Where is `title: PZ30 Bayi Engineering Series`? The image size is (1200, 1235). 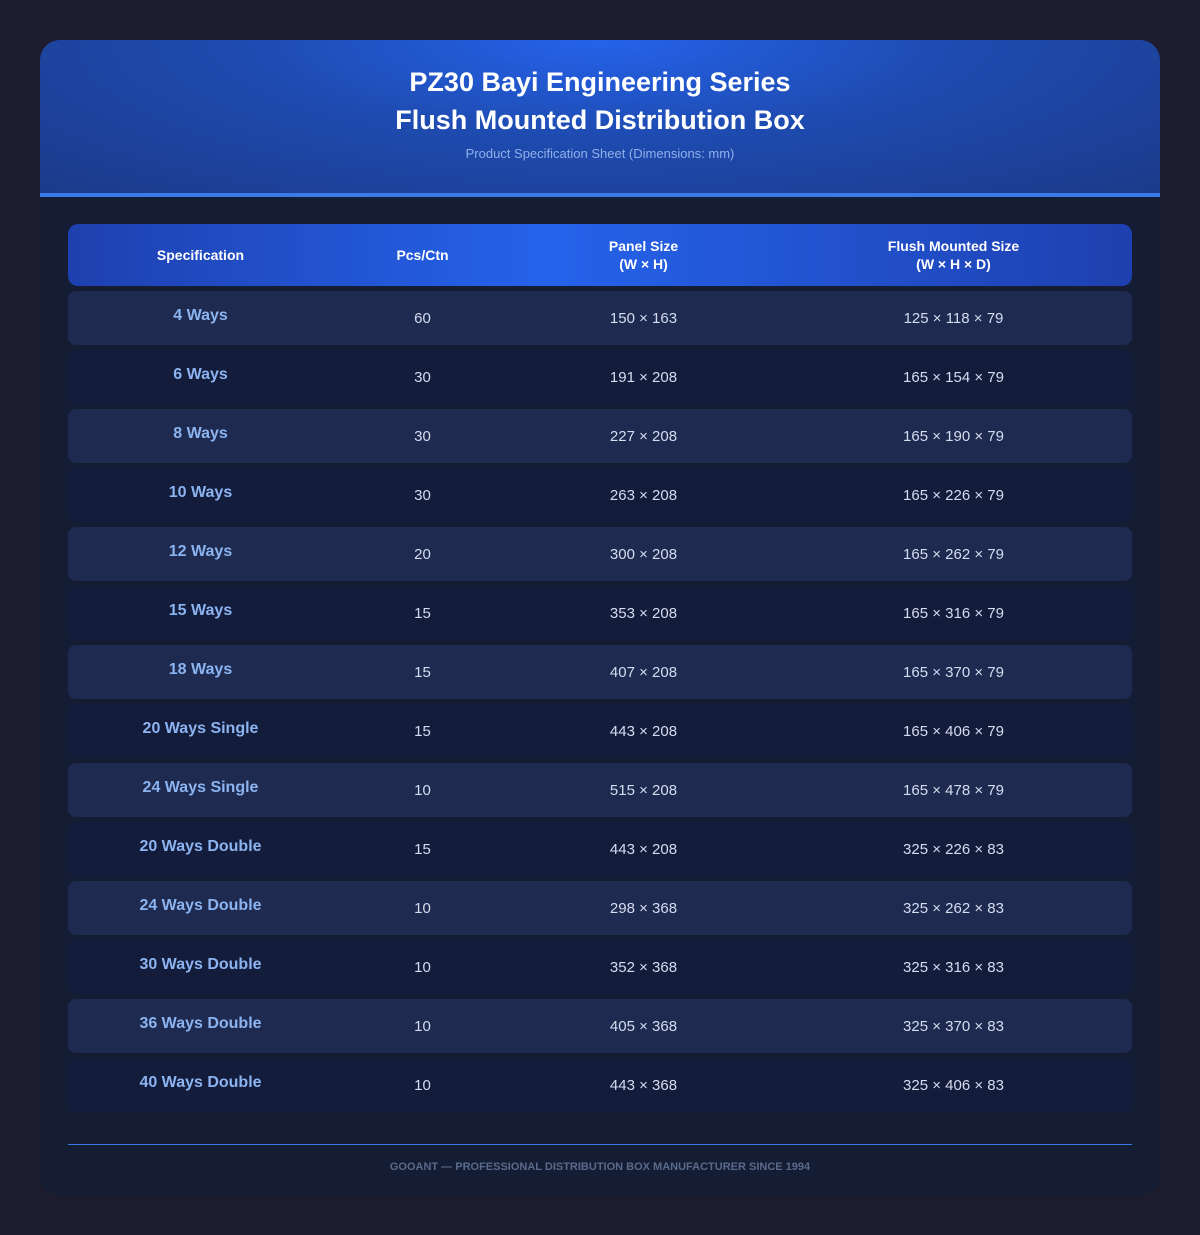 title: PZ30 Bayi Engineering Series is located at coordinates (600, 82).